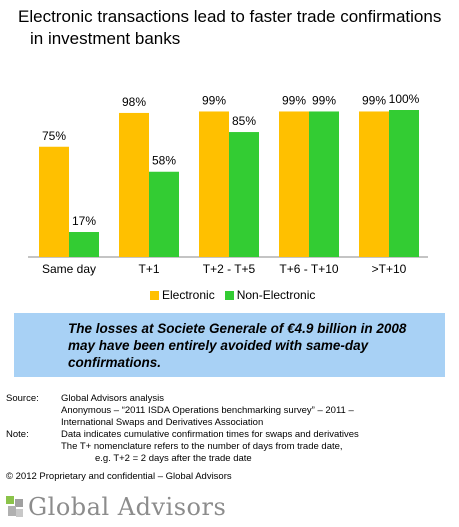 This screenshot has width=459, height=527. I want to click on data-label-non-electronic-0: 17%, so click(84, 221).